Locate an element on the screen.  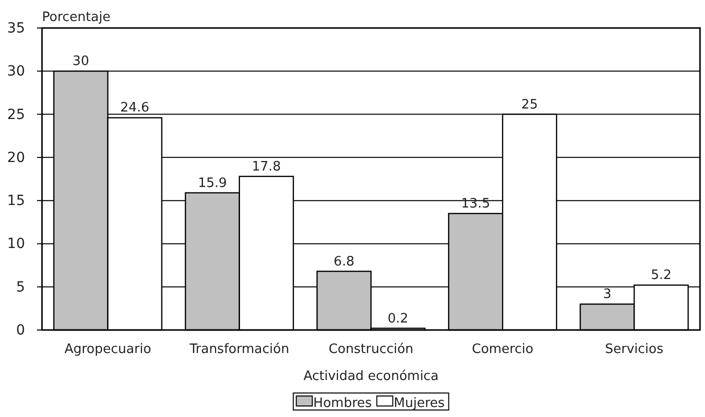
x-tick-label: Agropecuario is located at coordinates (108, 350).